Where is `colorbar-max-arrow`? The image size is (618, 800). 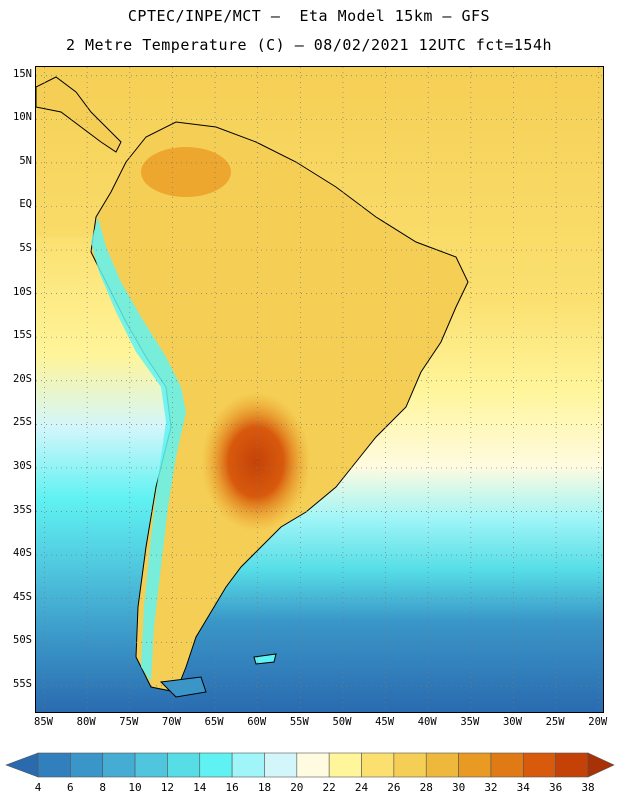
colorbar-max-arrow is located at coordinates (601, 765).